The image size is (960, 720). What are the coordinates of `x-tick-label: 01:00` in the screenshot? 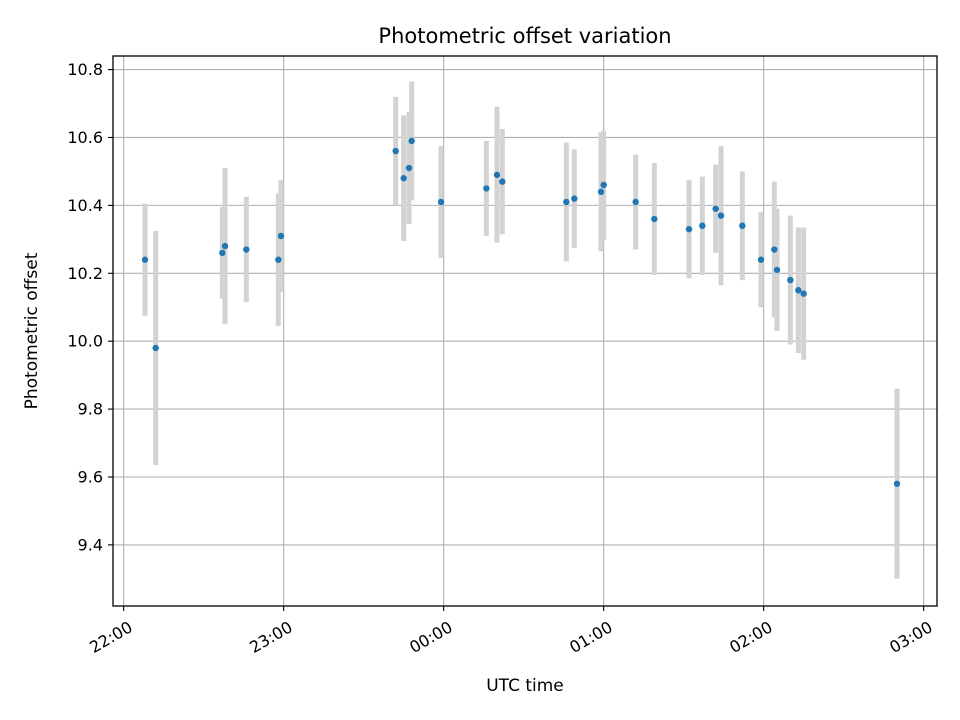 It's located at (590, 637).